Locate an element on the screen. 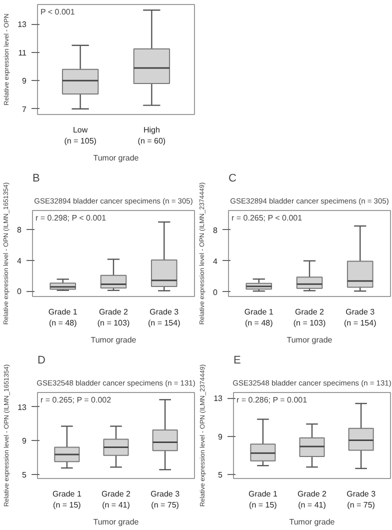 This screenshot has width=392, height=530. annotation: r = 0.298; P < 0.001 is located at coordinates (71, 218).